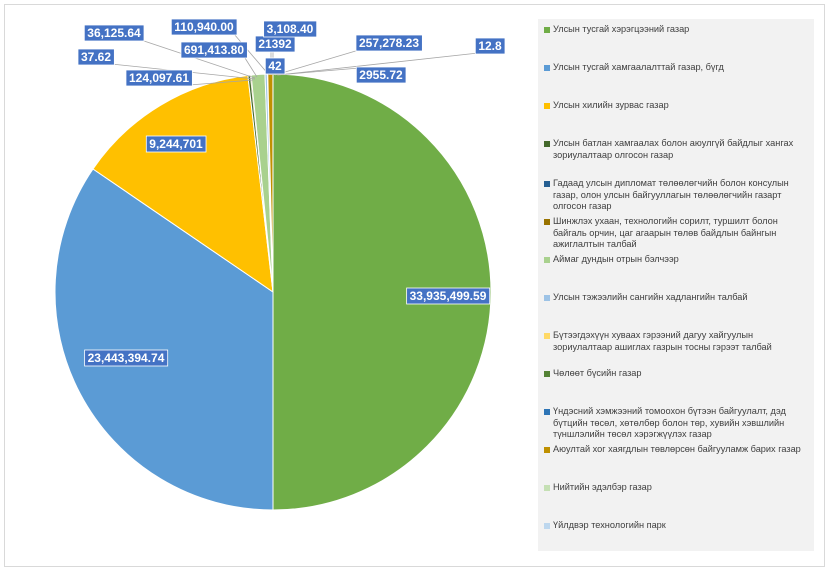 This screenshot has height=571, width=829. I want to click on data-label-13: 2955.72, so click(381, 75).